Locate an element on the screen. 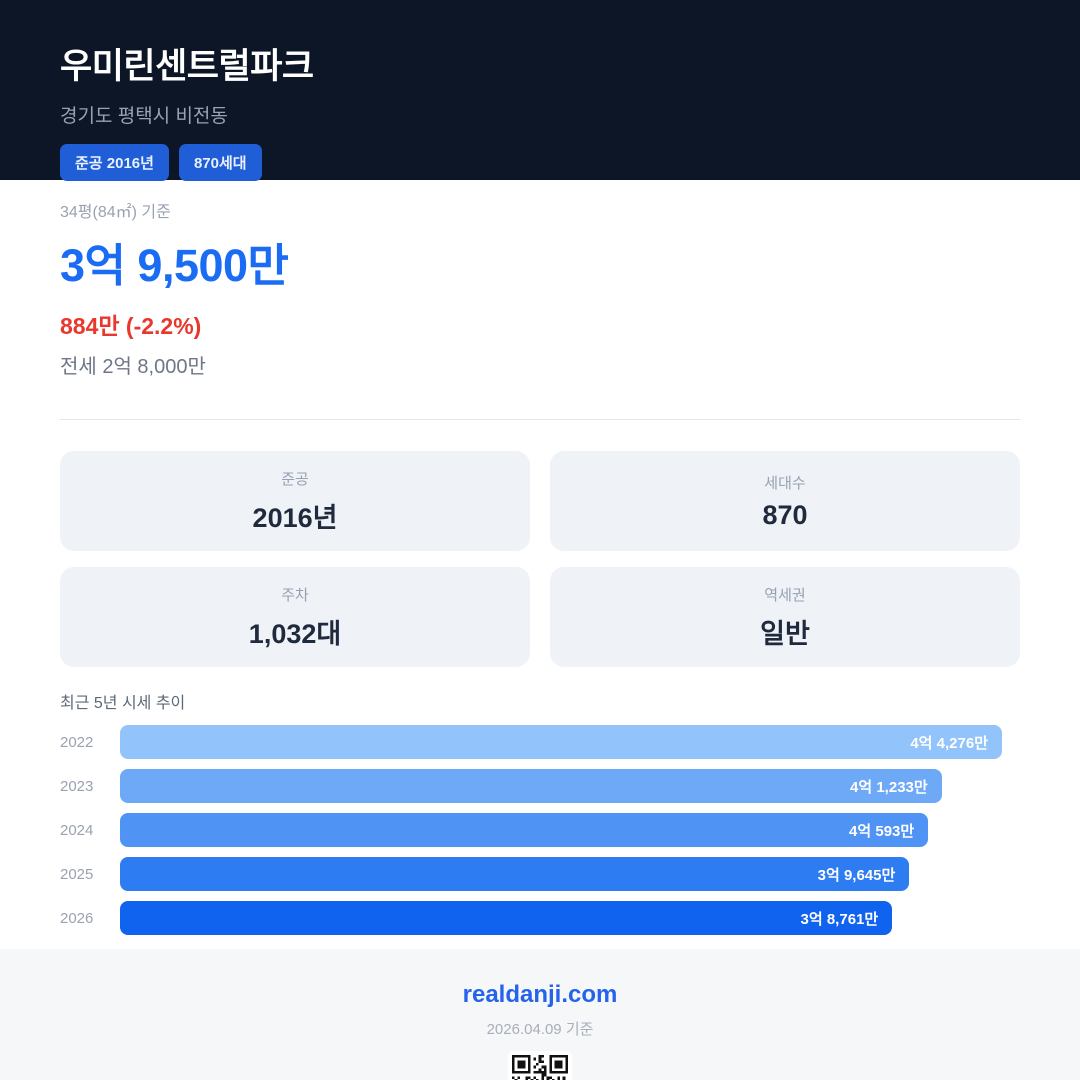  chart-bar: 4억 1,233만 is located at coordinates (531, 786).